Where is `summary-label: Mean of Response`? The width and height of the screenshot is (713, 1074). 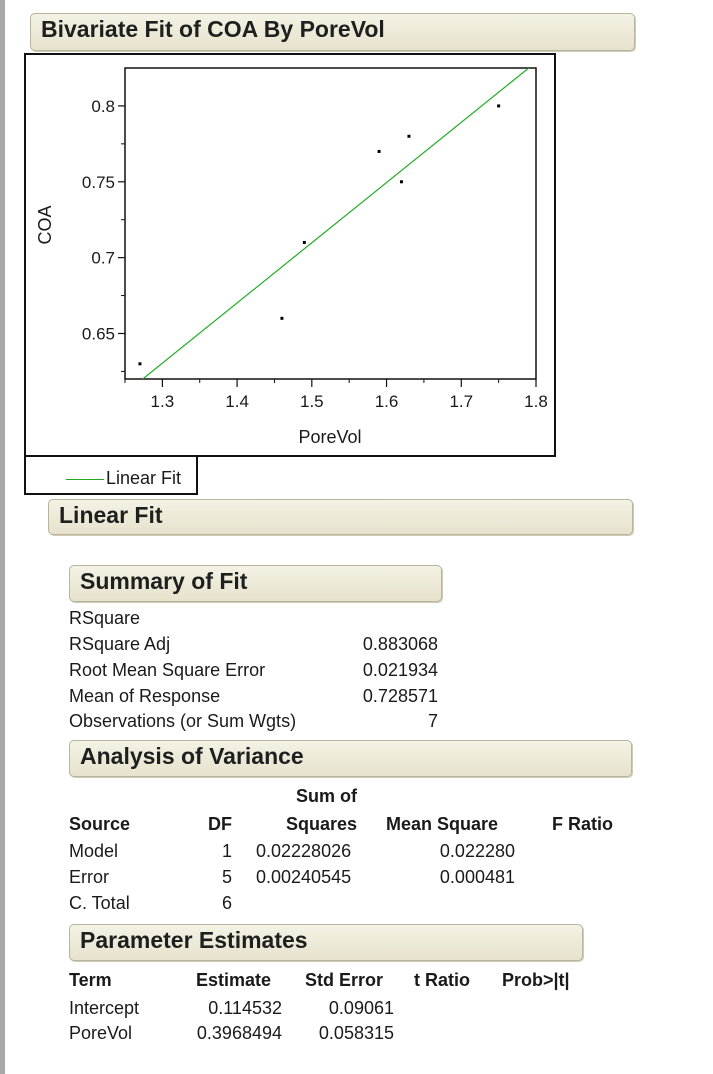
summary-label: Mean of Response is located at coordinates (145, 696).